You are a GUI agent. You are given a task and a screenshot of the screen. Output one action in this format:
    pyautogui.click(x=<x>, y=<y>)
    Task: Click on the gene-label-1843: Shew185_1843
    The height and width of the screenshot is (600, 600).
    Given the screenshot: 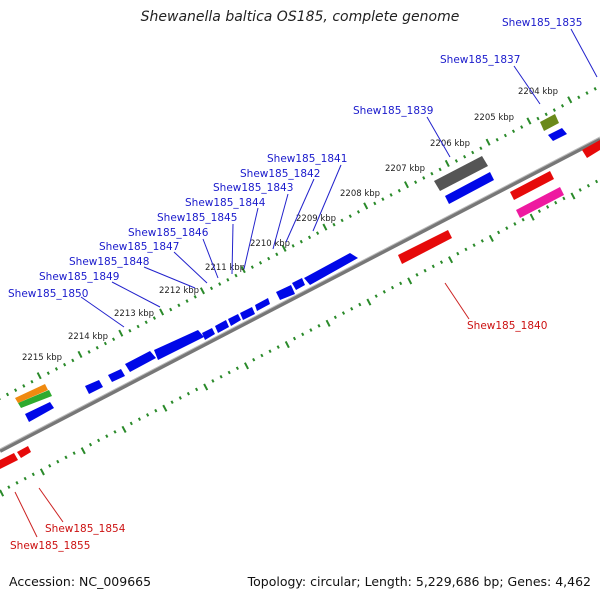 What is the action you would take?
    pyautogui.click(x=253, y=188)
    